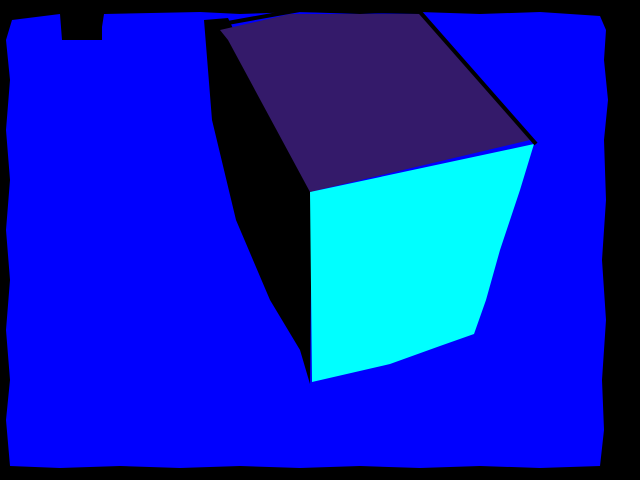  I want to click on cube-left-face, so click(258, 201).